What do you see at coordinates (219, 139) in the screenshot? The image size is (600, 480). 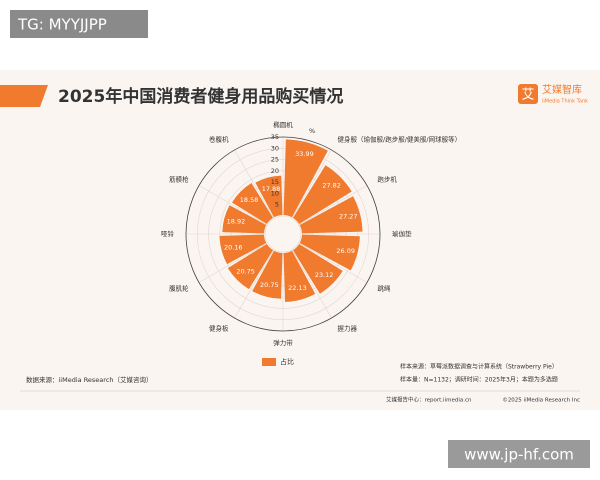 I see `category-label: 卷腹机` at bounding box center [219, 139].